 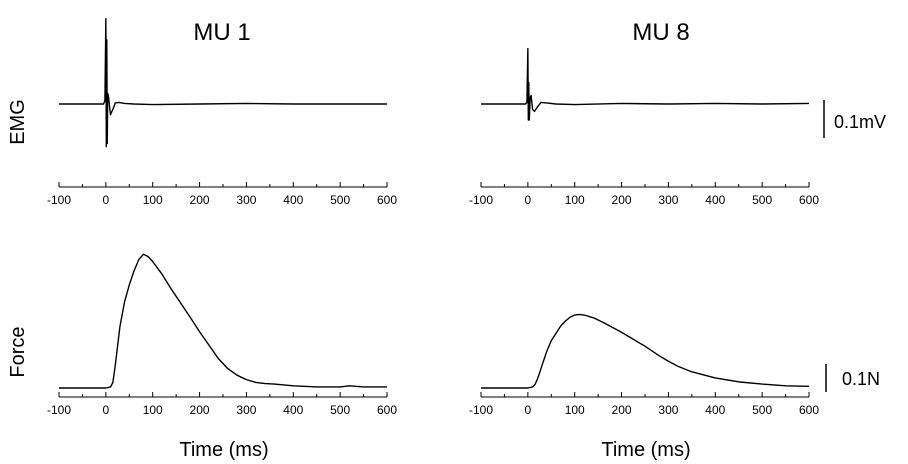 What do you see at coordinates (293, 410) in the screenshot?
I see `x-tick-label-mu1-force-5: 400` at bounding box center [293, 410].